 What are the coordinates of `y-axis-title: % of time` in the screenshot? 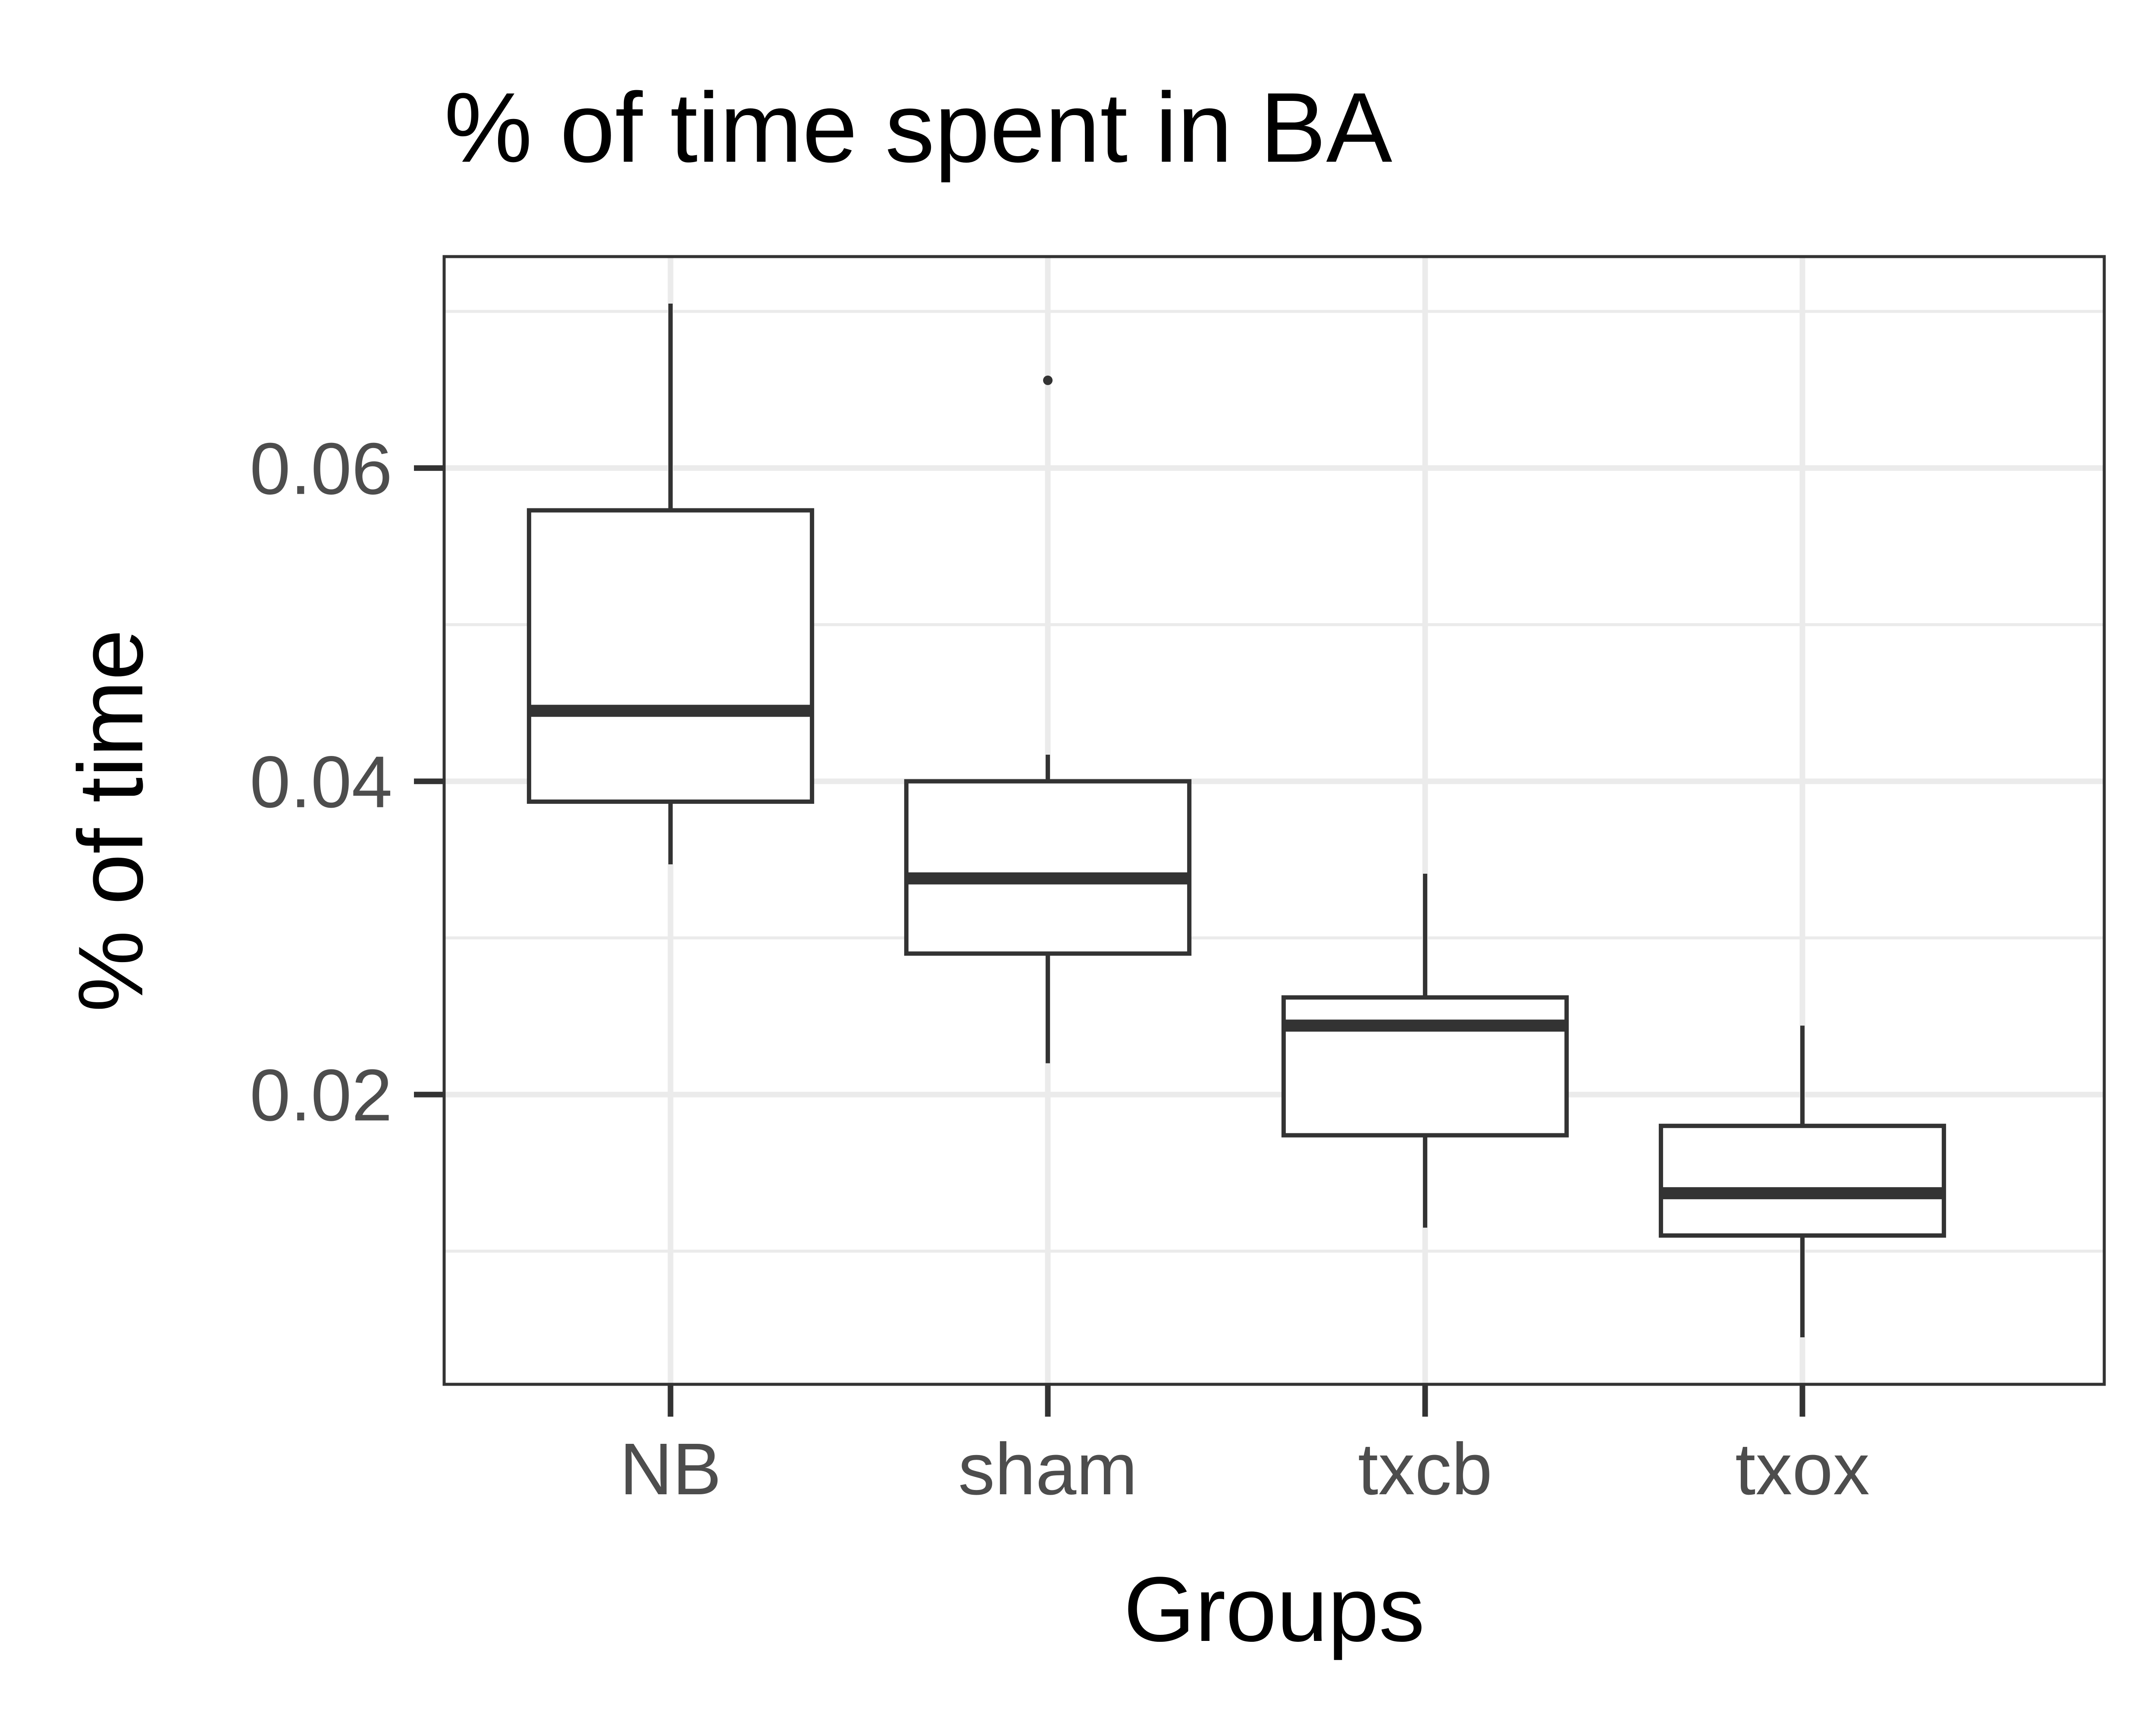 It's located at (111, 821).